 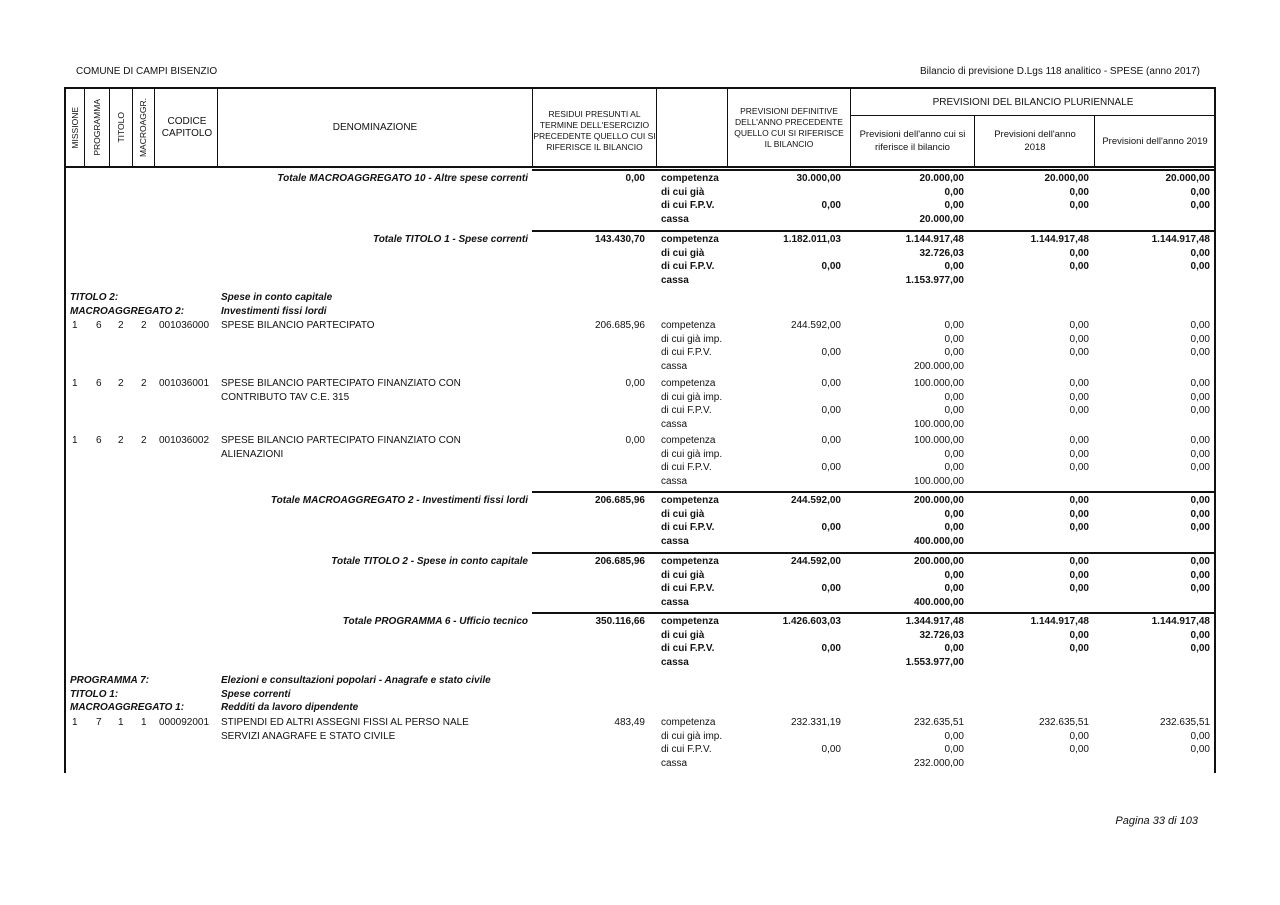 What do you see at coordinates (285, 397) in the screenshot?
I see `denominazione: CONTRIBUTO TAV C.E. 315` at bounding box center [285, 397].